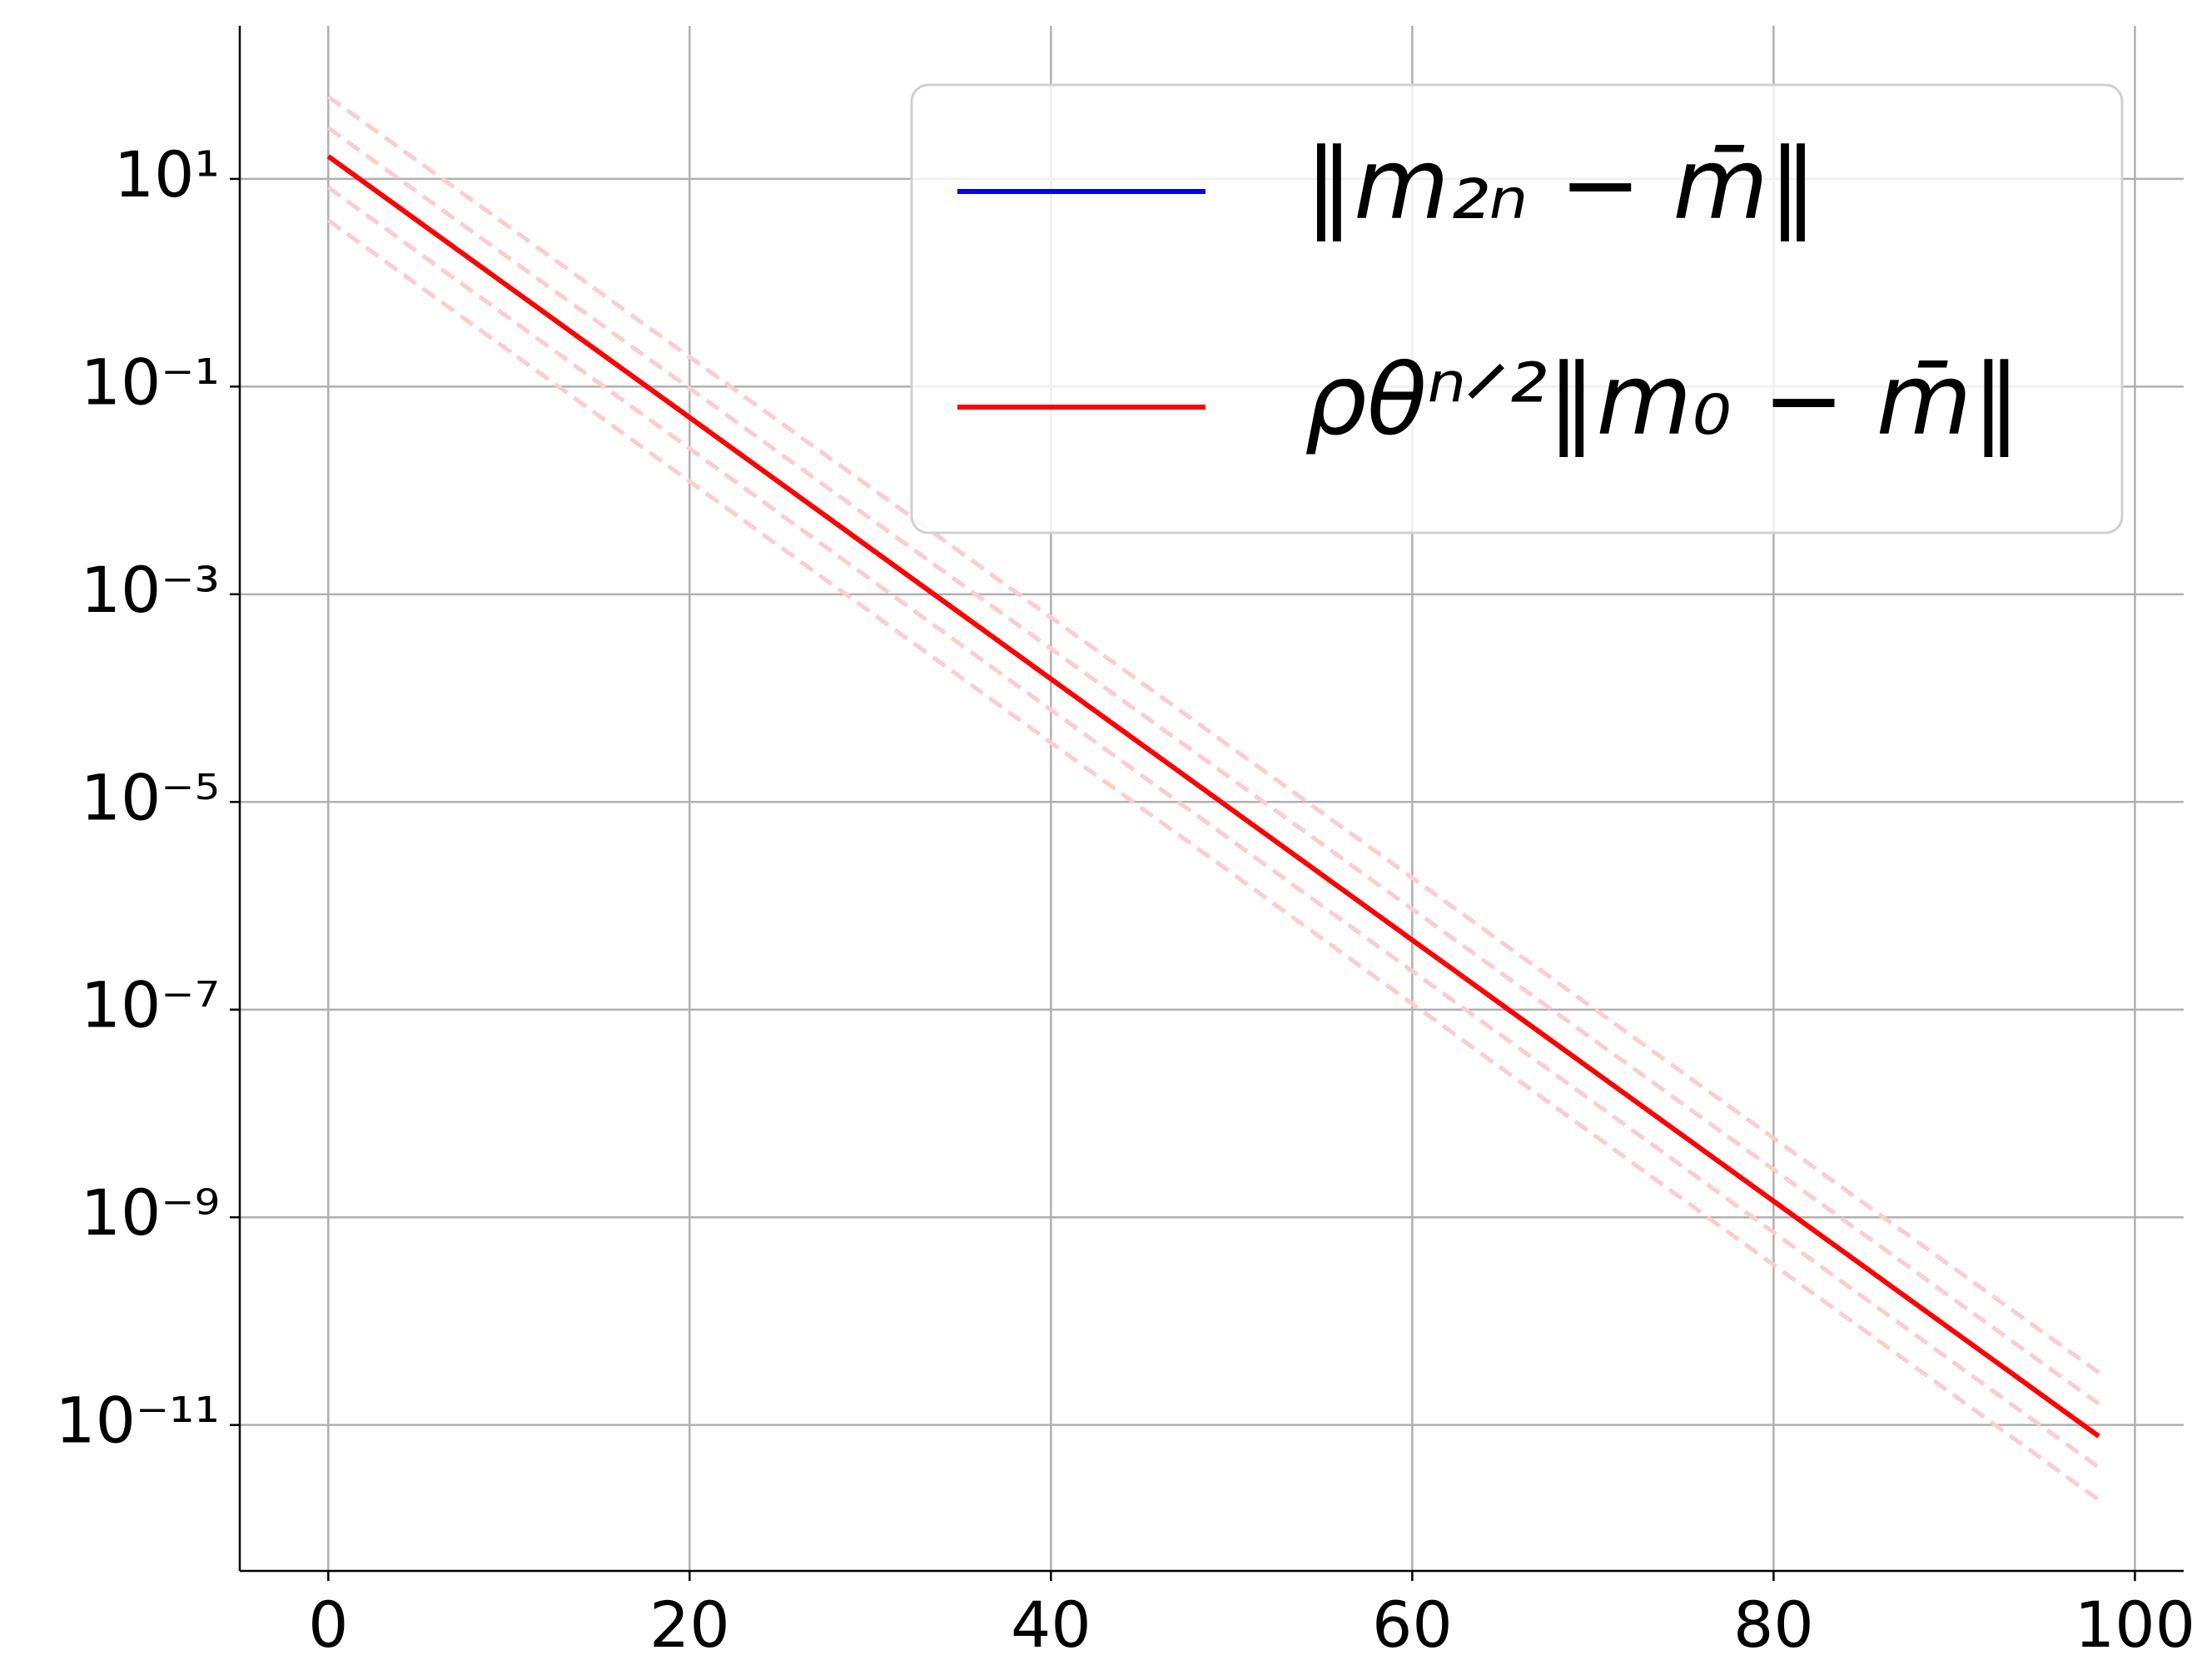 The width and height of the screenshot is (2212, 1680). I want to click on y-tick-label: 10¹, so click(167, 174).